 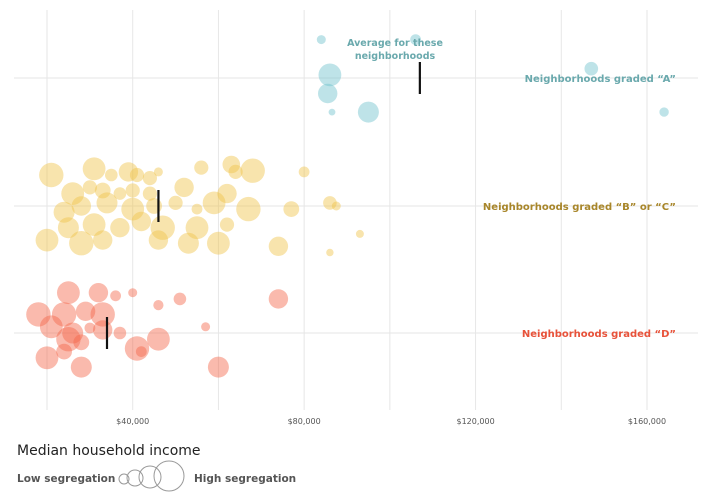 I want to click on x-axis-title: Median household income, so click(x=109, y=451).